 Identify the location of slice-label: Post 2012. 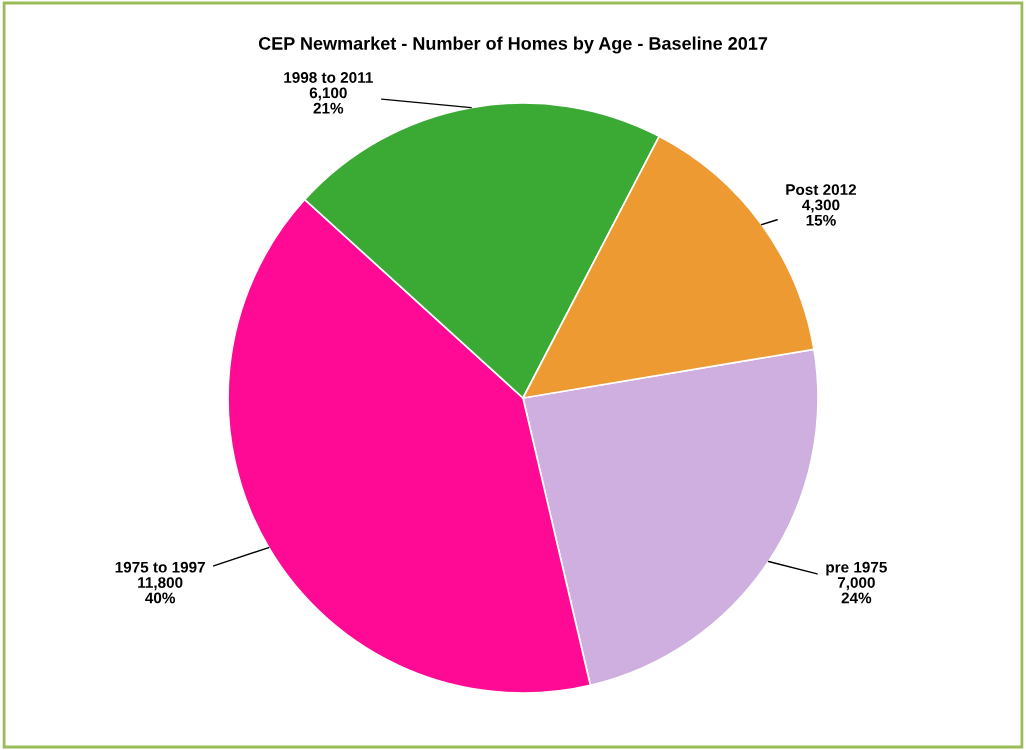
(821, 189).